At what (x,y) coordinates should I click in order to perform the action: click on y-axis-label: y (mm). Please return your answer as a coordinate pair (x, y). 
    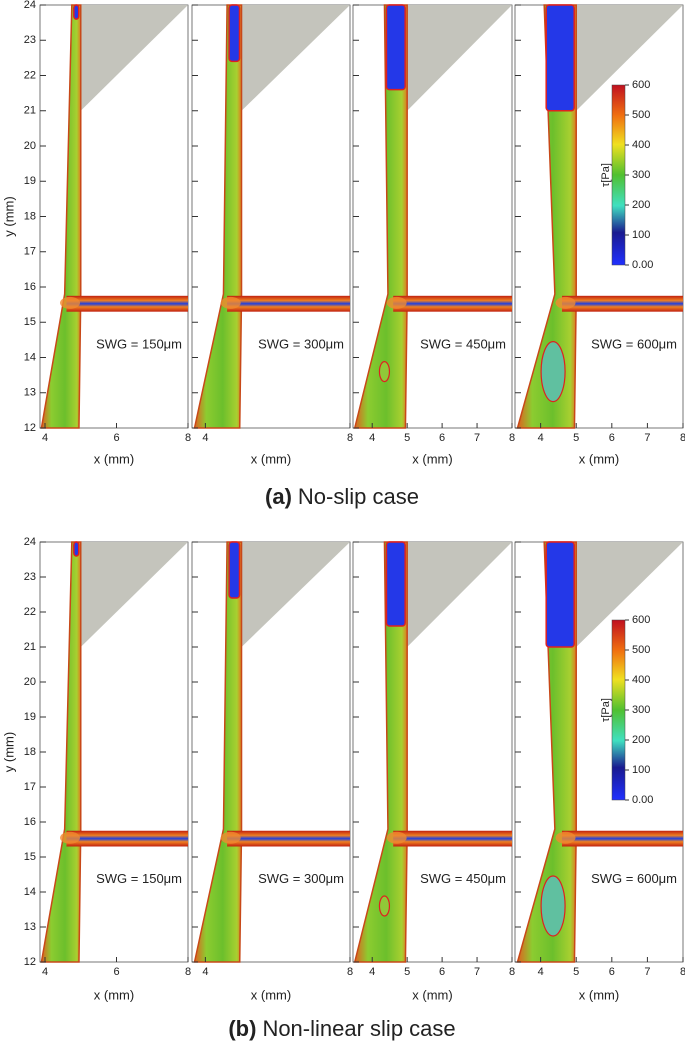
    Looking at the image, I should click on (8, 216).